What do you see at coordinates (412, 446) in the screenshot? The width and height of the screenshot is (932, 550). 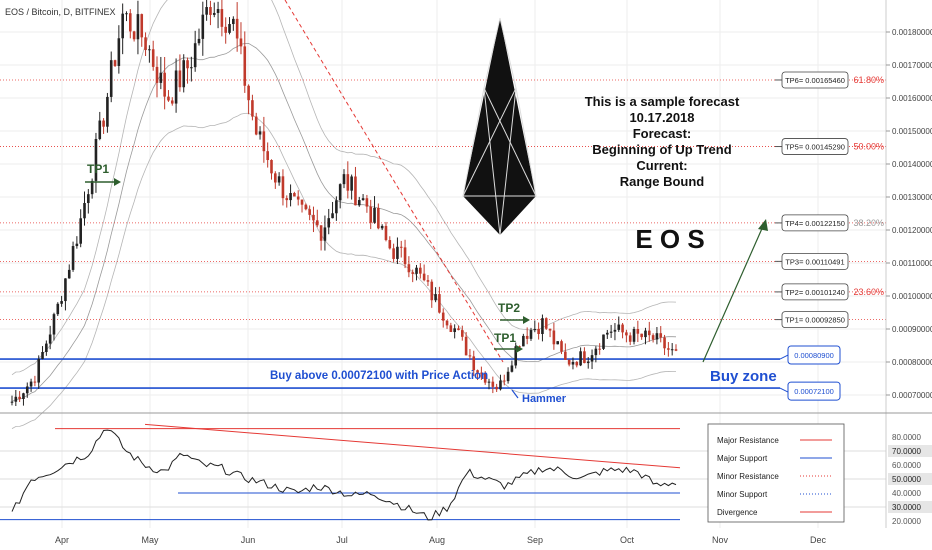 I see `divergence-line` at bounding box center [412, 446].